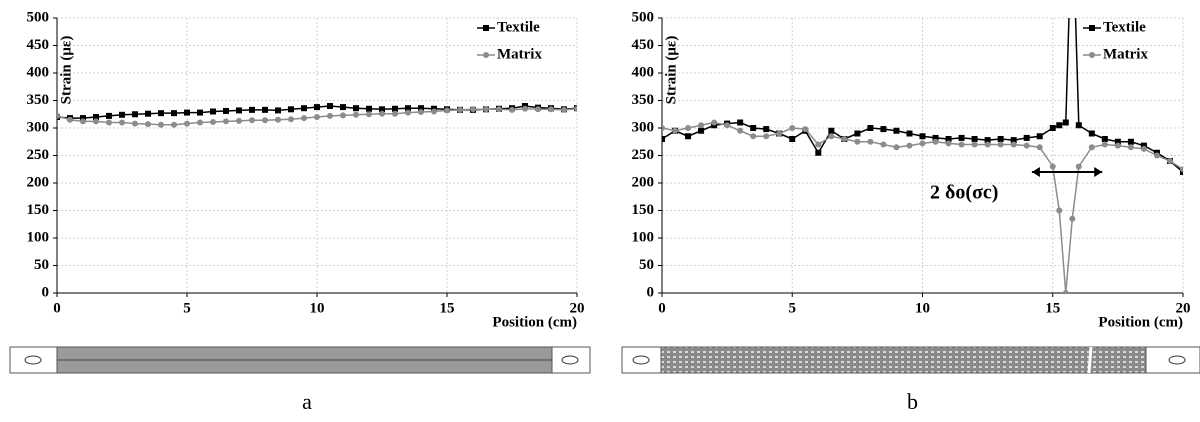  I want to click on x-tick-label: 0, so click(662, 308).